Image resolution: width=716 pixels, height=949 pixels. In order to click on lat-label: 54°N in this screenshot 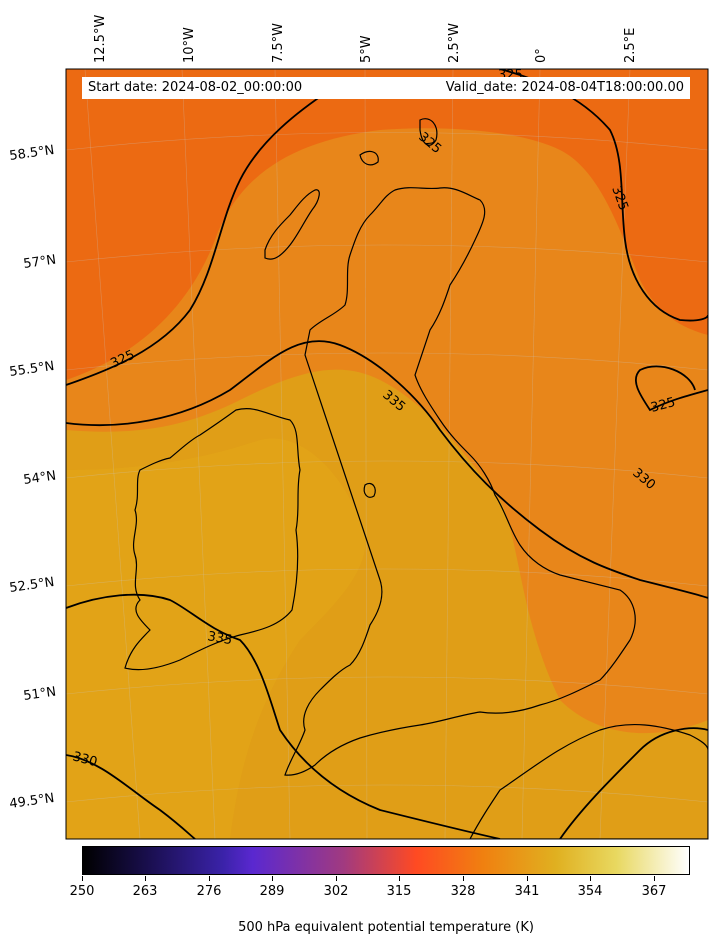, I will do `click(39, 478)`.